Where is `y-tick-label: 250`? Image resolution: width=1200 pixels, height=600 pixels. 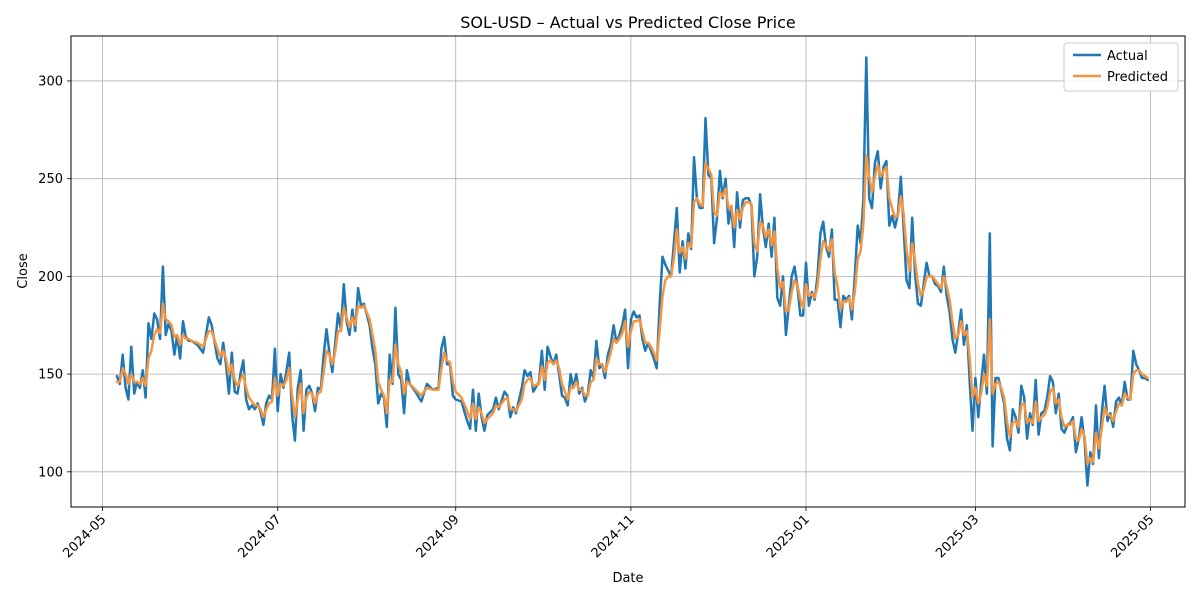 y-tick-label: 250 is located at coordinates (50, 179).